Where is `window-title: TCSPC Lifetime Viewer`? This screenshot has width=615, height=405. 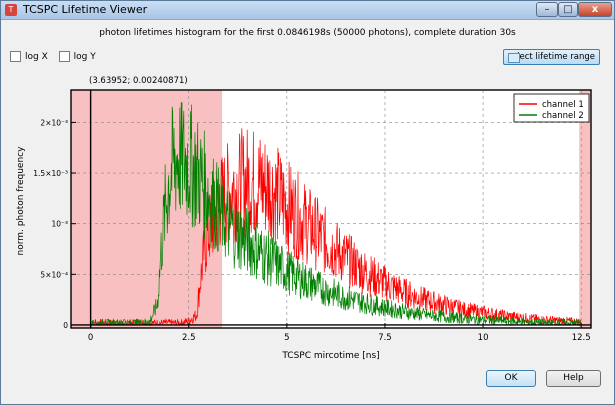
window-title: TCSPC Lifetime Viewer is located at coordinates (85, 9).